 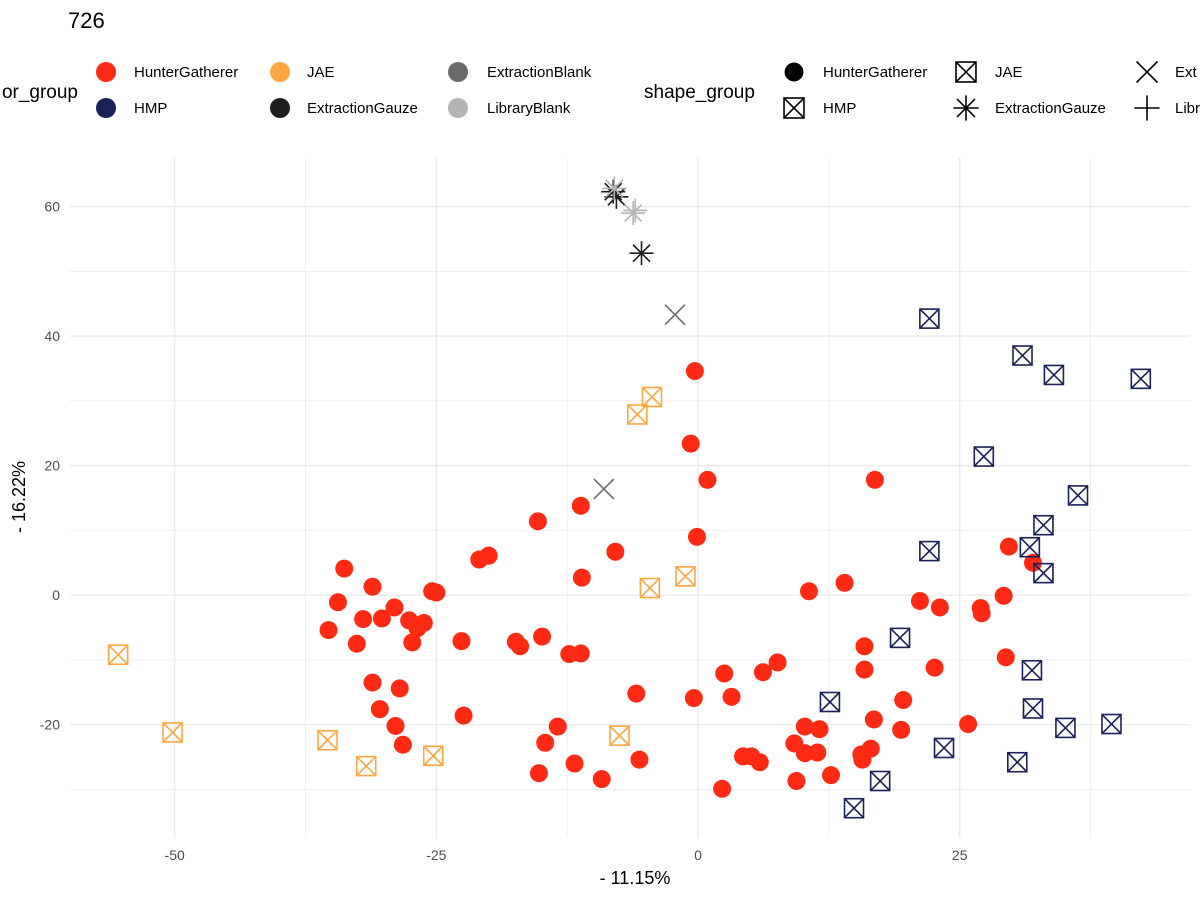 I want to click on chart-title: 726, so click(x=86, y=20).